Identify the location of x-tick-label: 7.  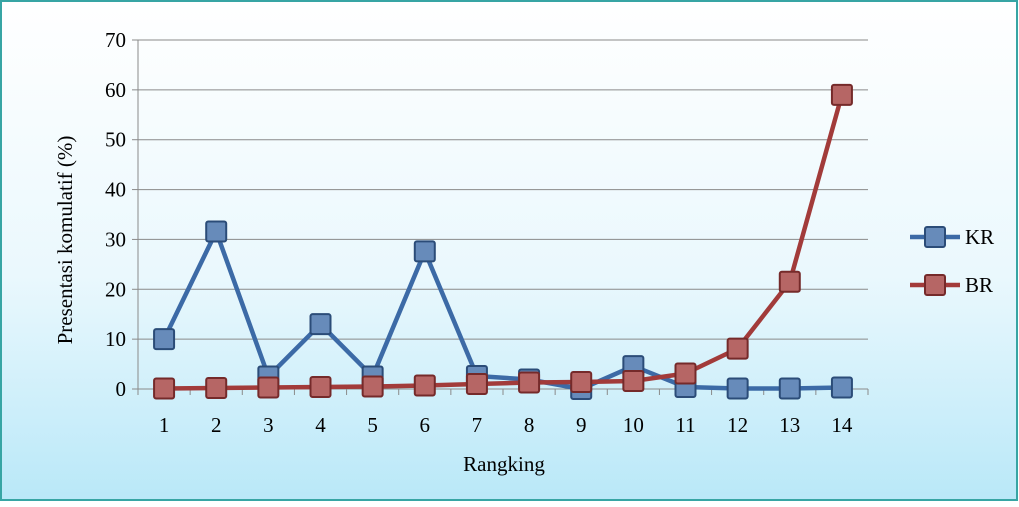
(477, 425).